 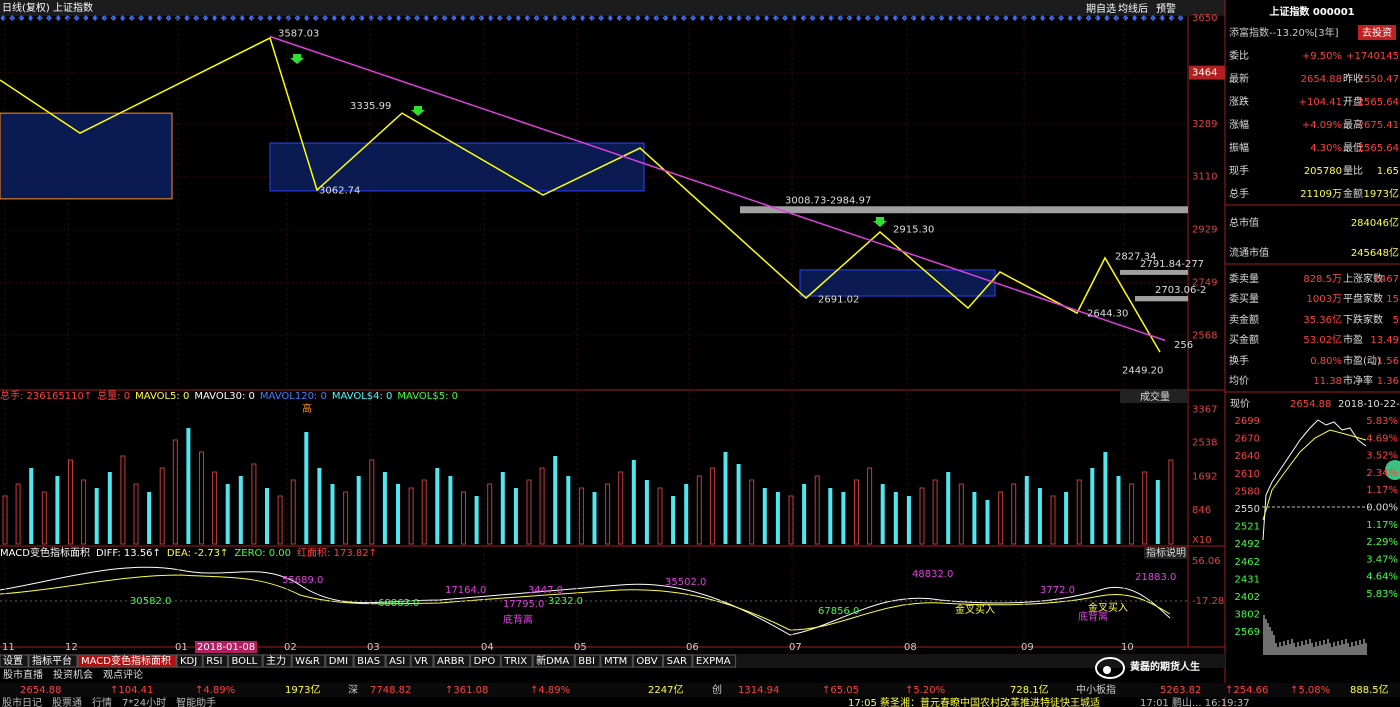 I want to click on toolbar-button: 均线, so click(x=1128, y=8).